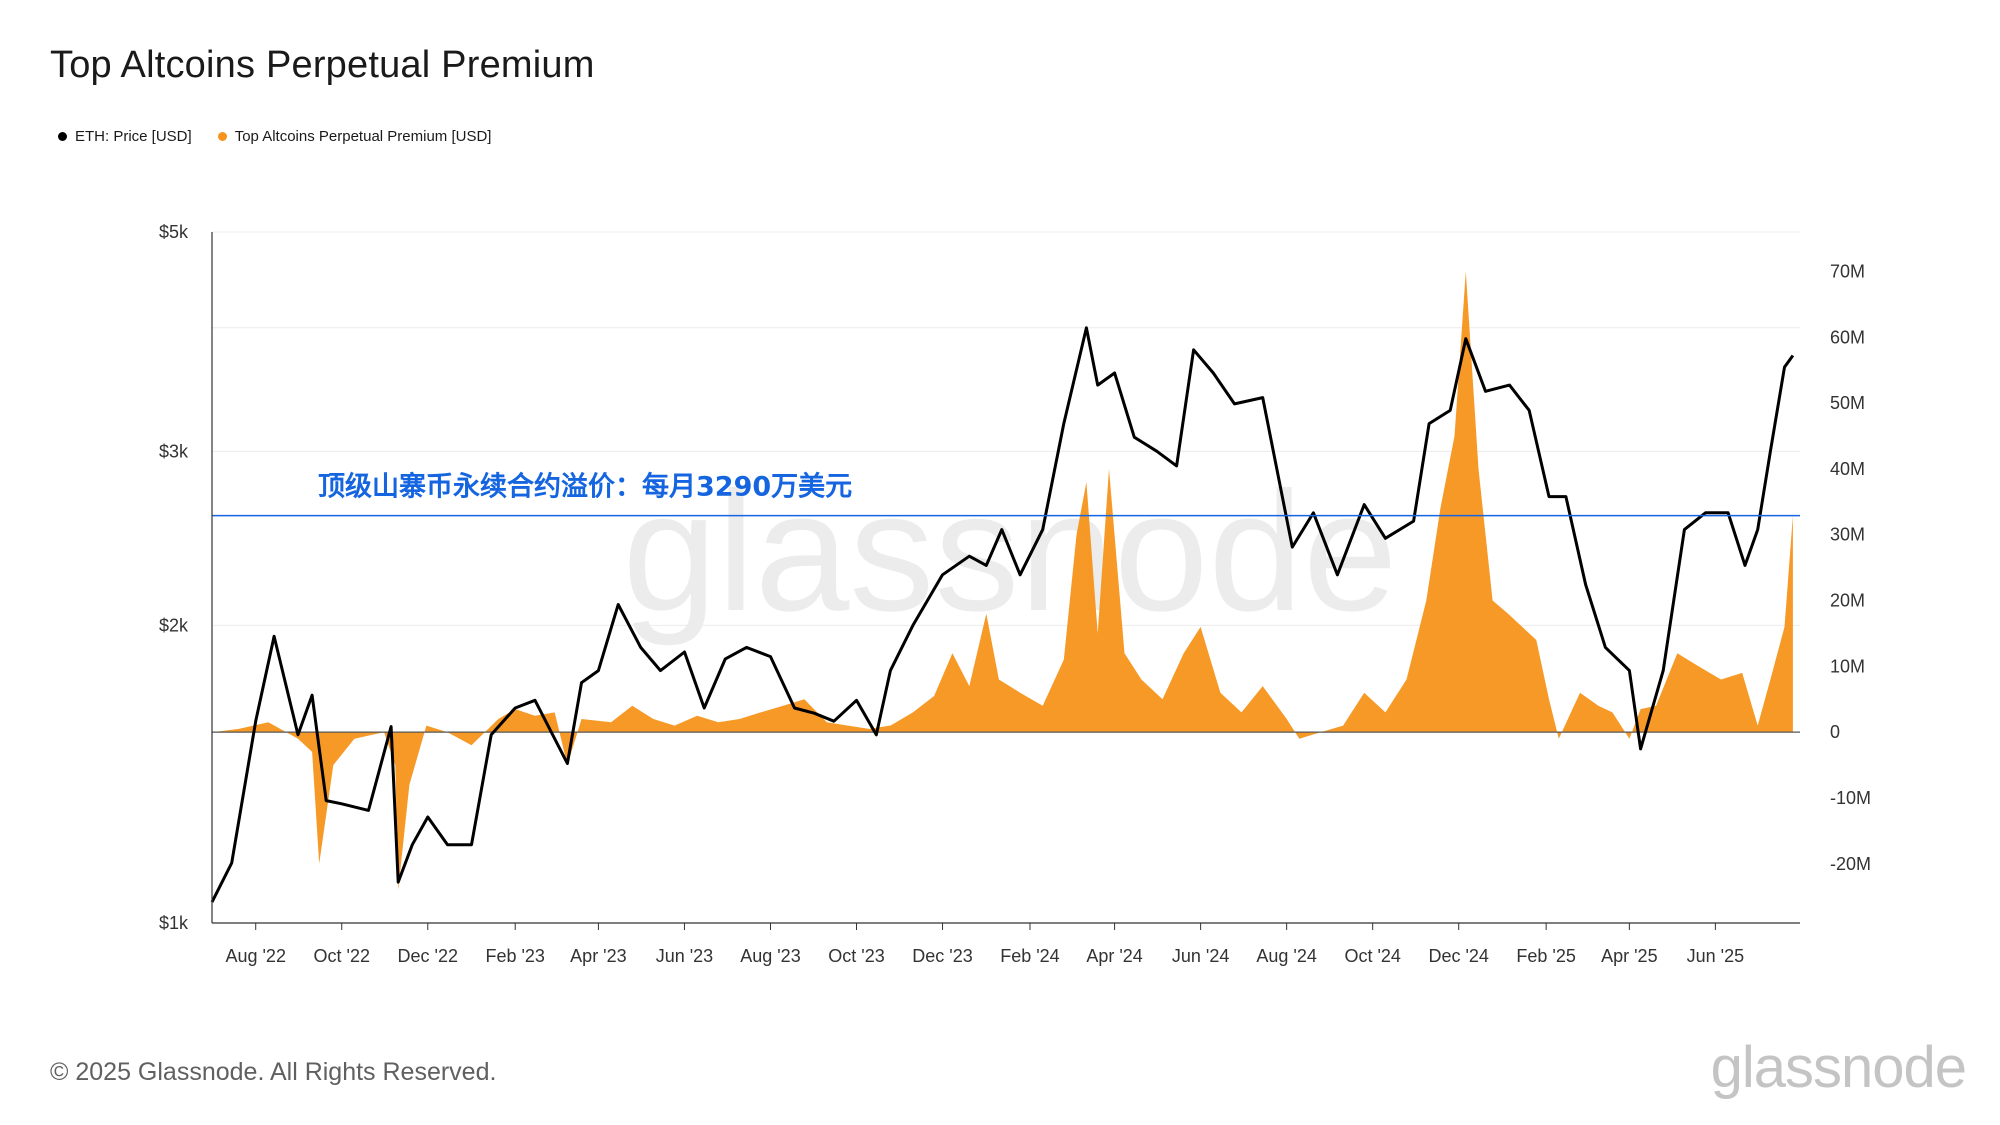 The image size is (2000, 1125). Describe the element at coordinates (273, 1072) in the screenshot. I see `copyright-footer: © 2025 Glassnode. All Rights Reserved.` at that location.